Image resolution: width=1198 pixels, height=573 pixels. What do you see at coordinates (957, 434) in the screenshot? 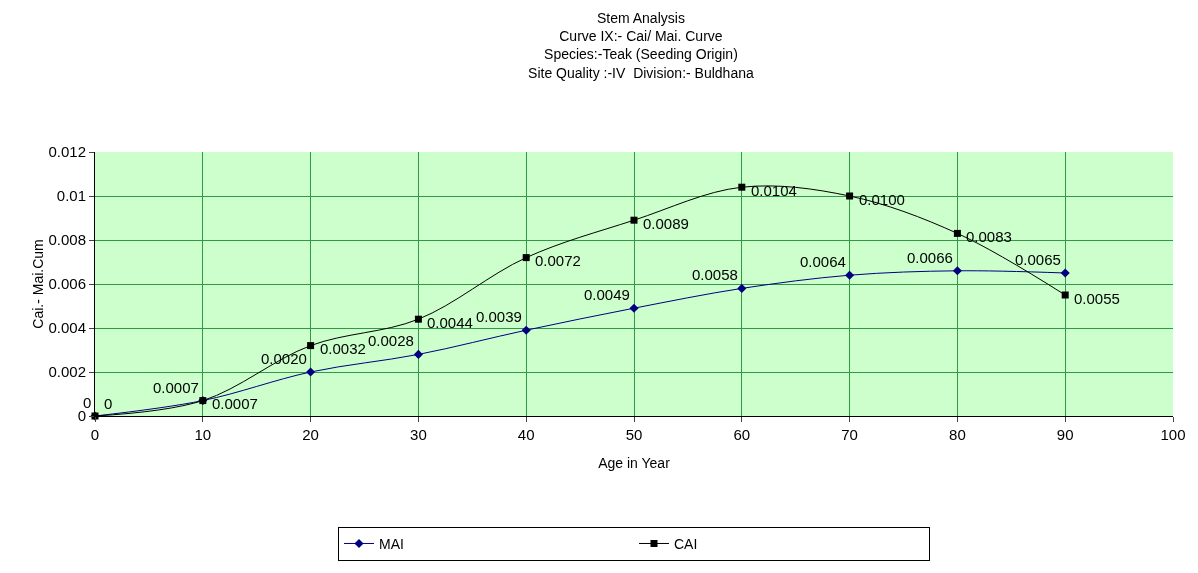
I see `x-tick-label: 80` at bounding box center [957, 434].